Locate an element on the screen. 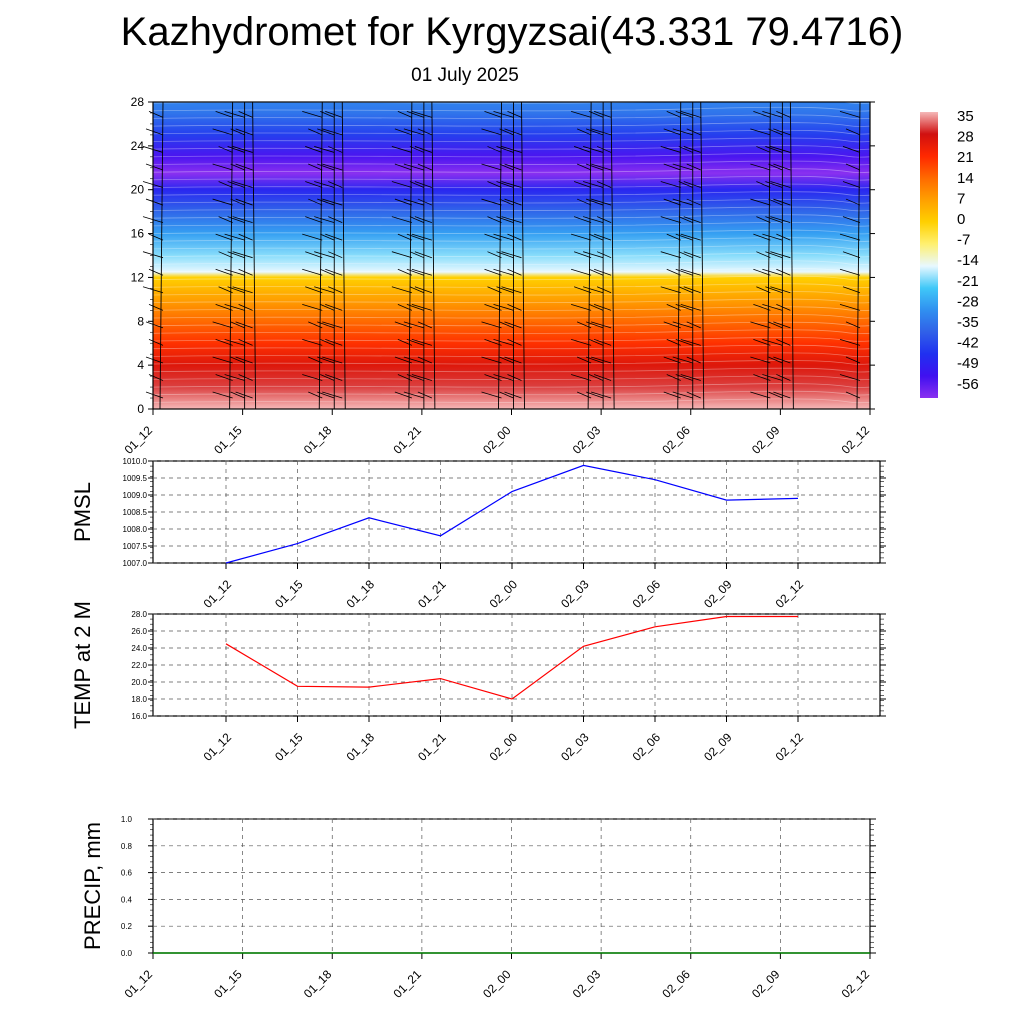 The image size is (1024, 1024). y-tick-label: 16 is located at coordinates (138, 234).